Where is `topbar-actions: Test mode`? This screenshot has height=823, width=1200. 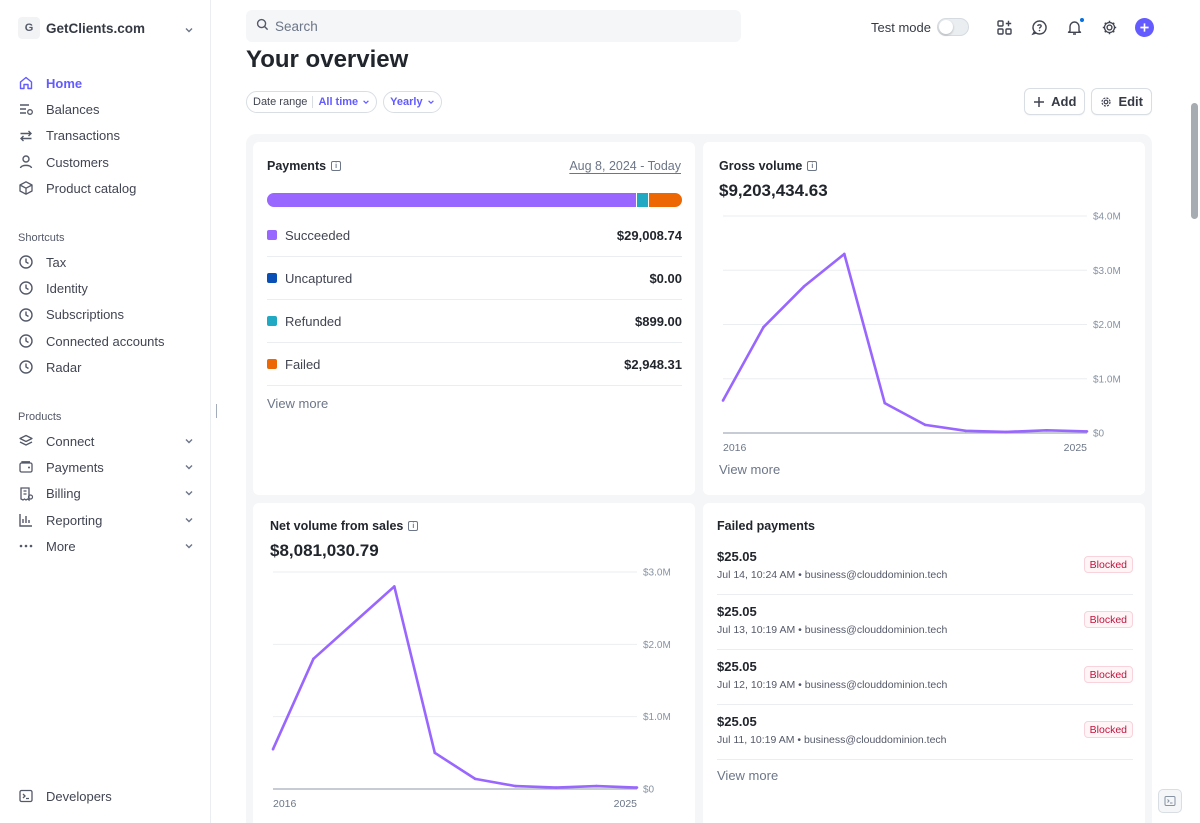
topbar-actions: Test mode is located at coordinates (1012, 27).